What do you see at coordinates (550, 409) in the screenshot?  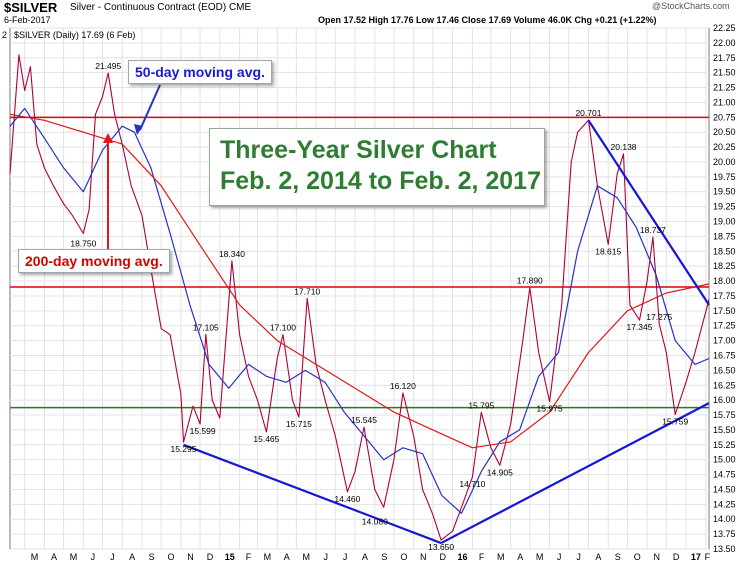 I see `price-label: 15.975` at bounding box center [550, 409].